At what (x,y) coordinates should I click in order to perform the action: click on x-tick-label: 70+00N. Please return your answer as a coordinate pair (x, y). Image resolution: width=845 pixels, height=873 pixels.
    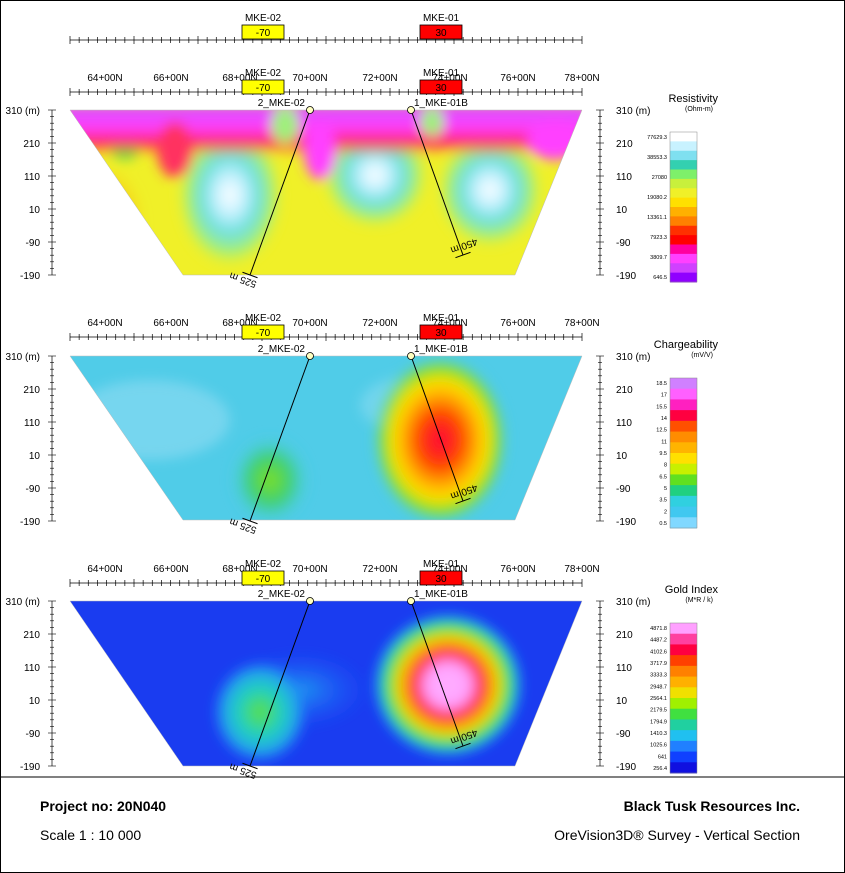
    Looking at the image, I should click on (309, 323).